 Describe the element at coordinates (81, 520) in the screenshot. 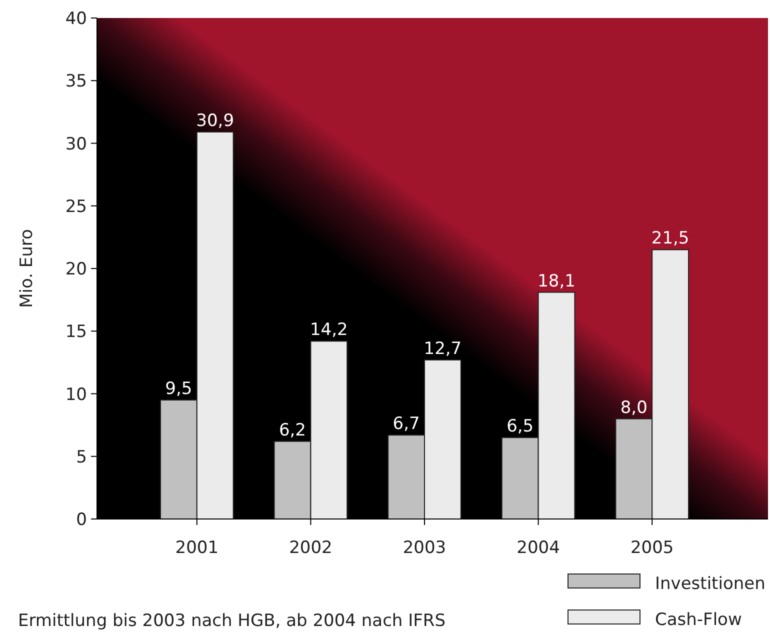

I see `y-tick-label: 0` at that location.